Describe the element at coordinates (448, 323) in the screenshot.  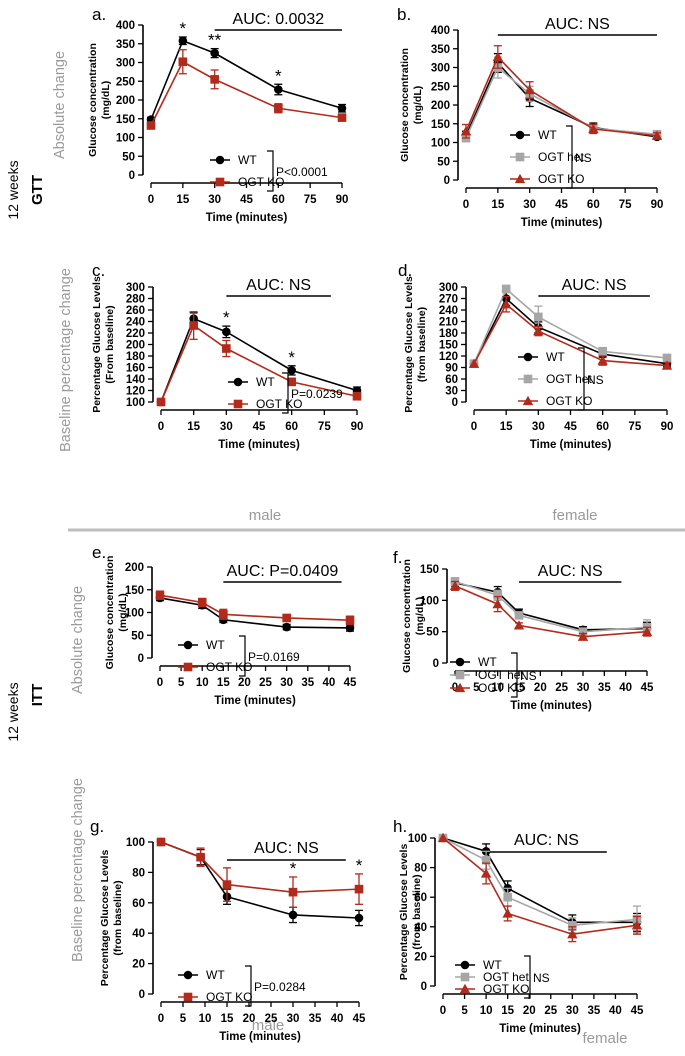
I see `y-tick-label-d: 210` at that location.